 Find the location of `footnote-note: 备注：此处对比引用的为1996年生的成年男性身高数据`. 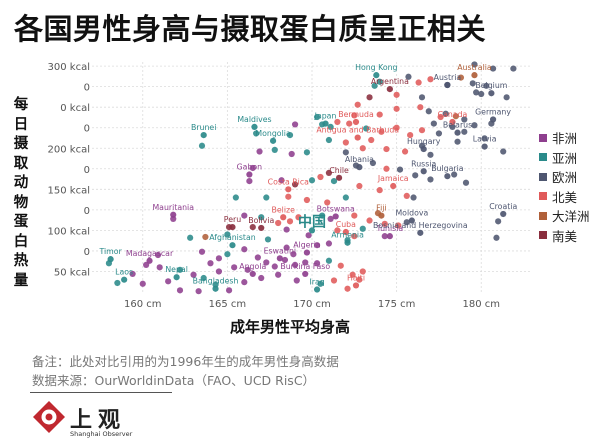

footnote-note: 备注：此处对比引用的为1996年生的成年男性身高数据 is located at coordinates (185, 361).